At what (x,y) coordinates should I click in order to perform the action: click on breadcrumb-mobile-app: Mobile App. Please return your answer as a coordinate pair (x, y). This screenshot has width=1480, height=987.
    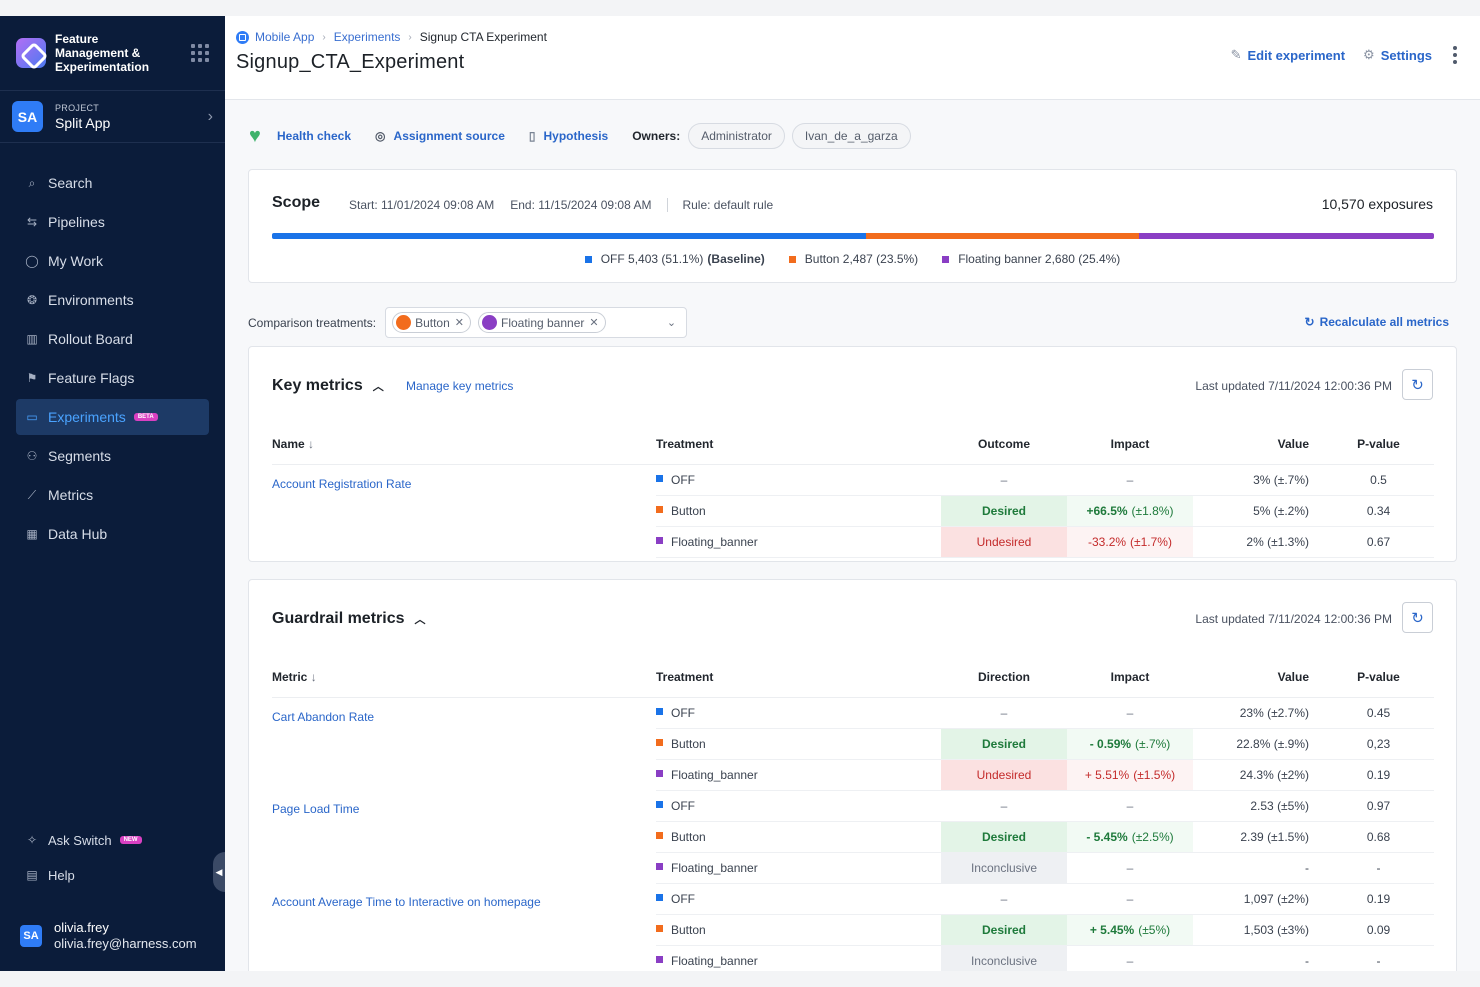
    Looking at the image, I should click on (285, 37).